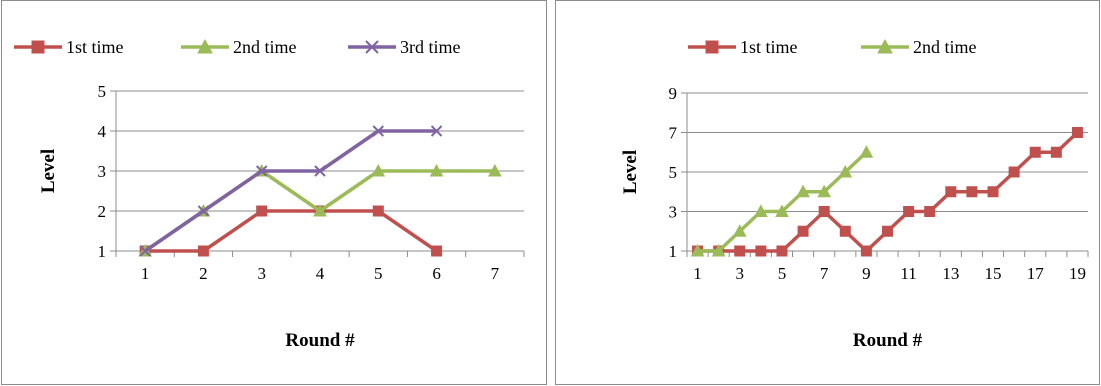 The height and width of the screenshot is (386, 1101). I want to click on series-line-3rd-time, so click(290, 191).